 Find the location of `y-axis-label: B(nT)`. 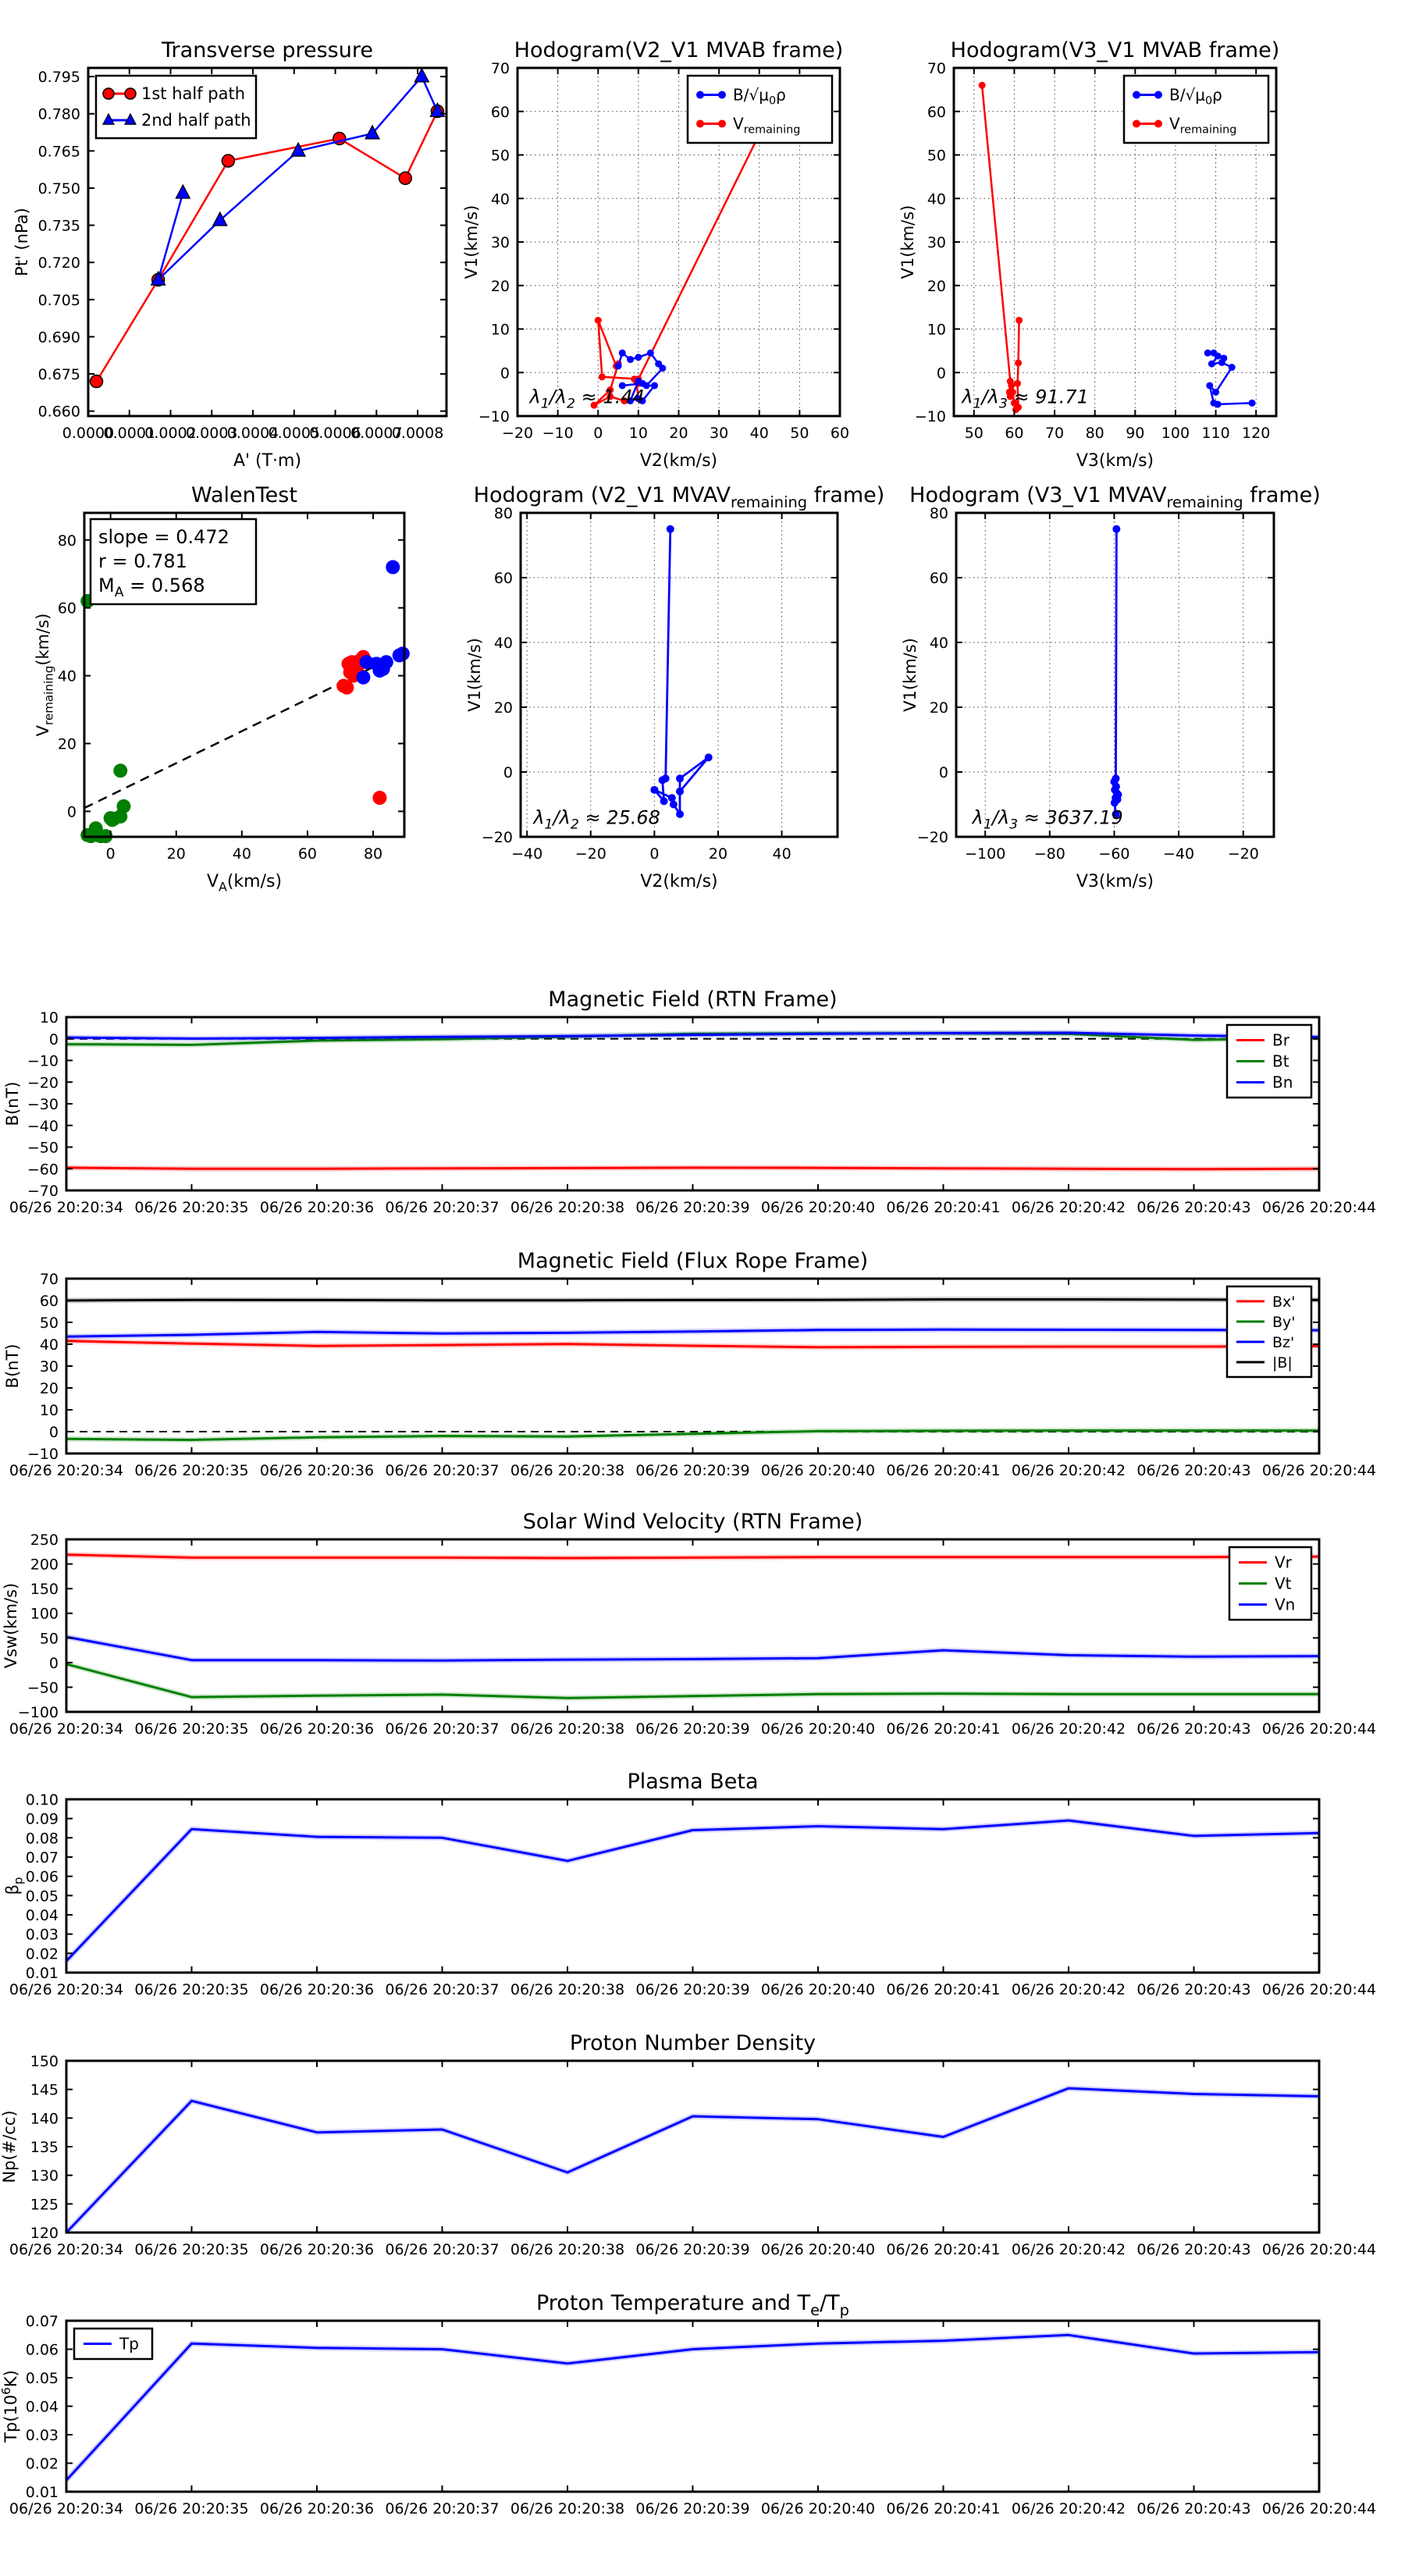

y-axis-label: B(nT) is located at coordinates (13, 1366).